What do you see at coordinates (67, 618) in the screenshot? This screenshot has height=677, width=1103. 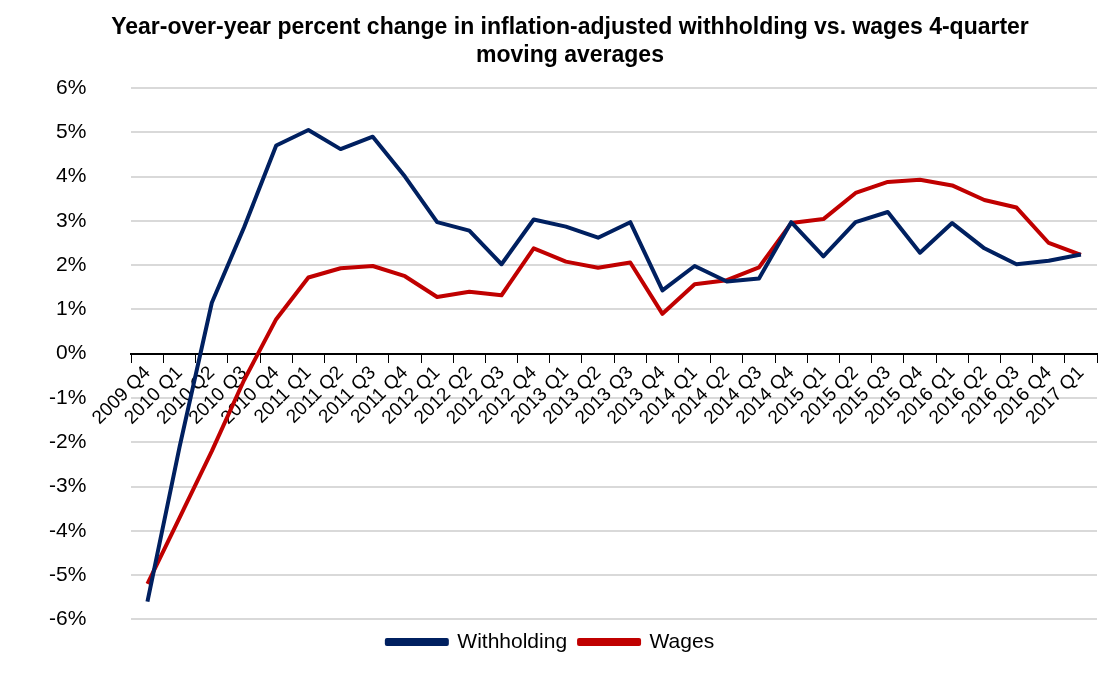 I see `y-tick-label: -6%` at bounding box center [67, 618].